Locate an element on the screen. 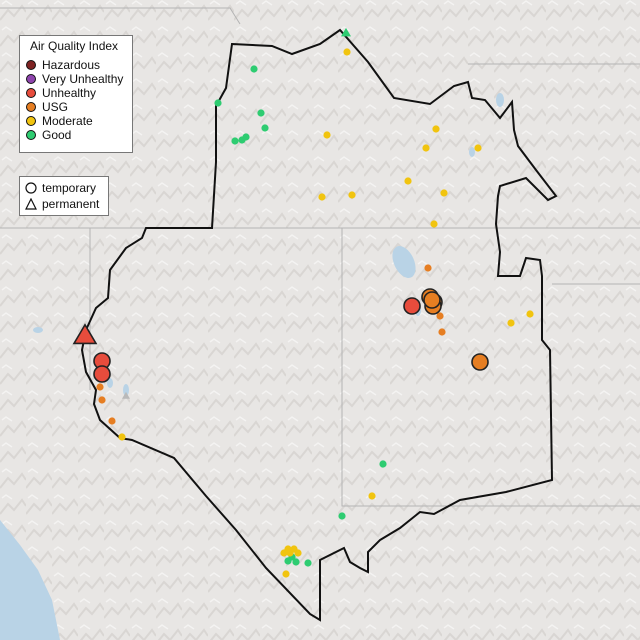 The image size is (640, 640). legend-item-usg: USG is located at coordinates (47, 107).